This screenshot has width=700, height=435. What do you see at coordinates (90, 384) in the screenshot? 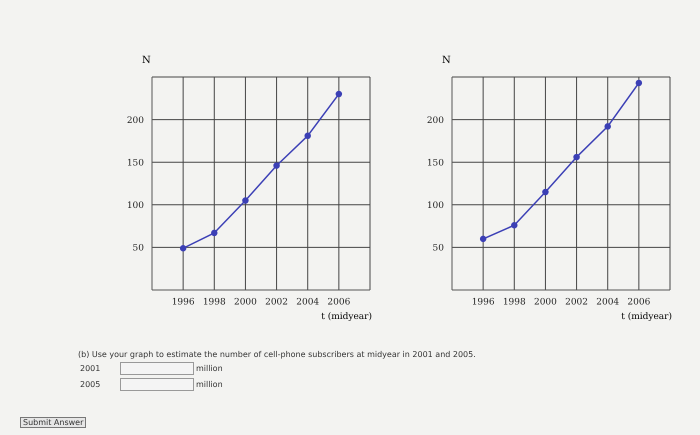
I see `text: 2005` at bounding box center [90, 384].